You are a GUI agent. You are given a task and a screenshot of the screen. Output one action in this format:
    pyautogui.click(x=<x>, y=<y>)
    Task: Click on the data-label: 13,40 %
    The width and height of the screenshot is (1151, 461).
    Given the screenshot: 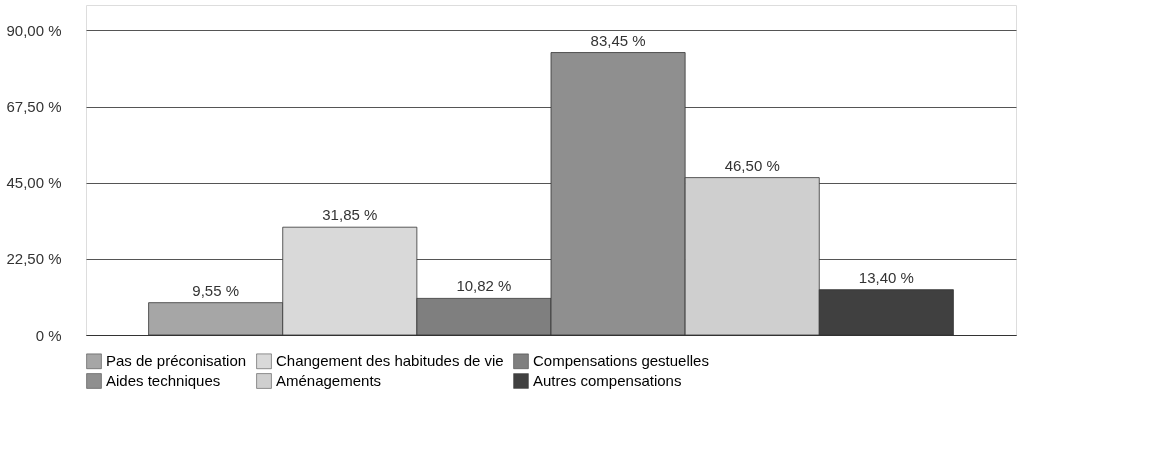 What is the action you would take?
    pyautogui.click(x=886, y=277)
    